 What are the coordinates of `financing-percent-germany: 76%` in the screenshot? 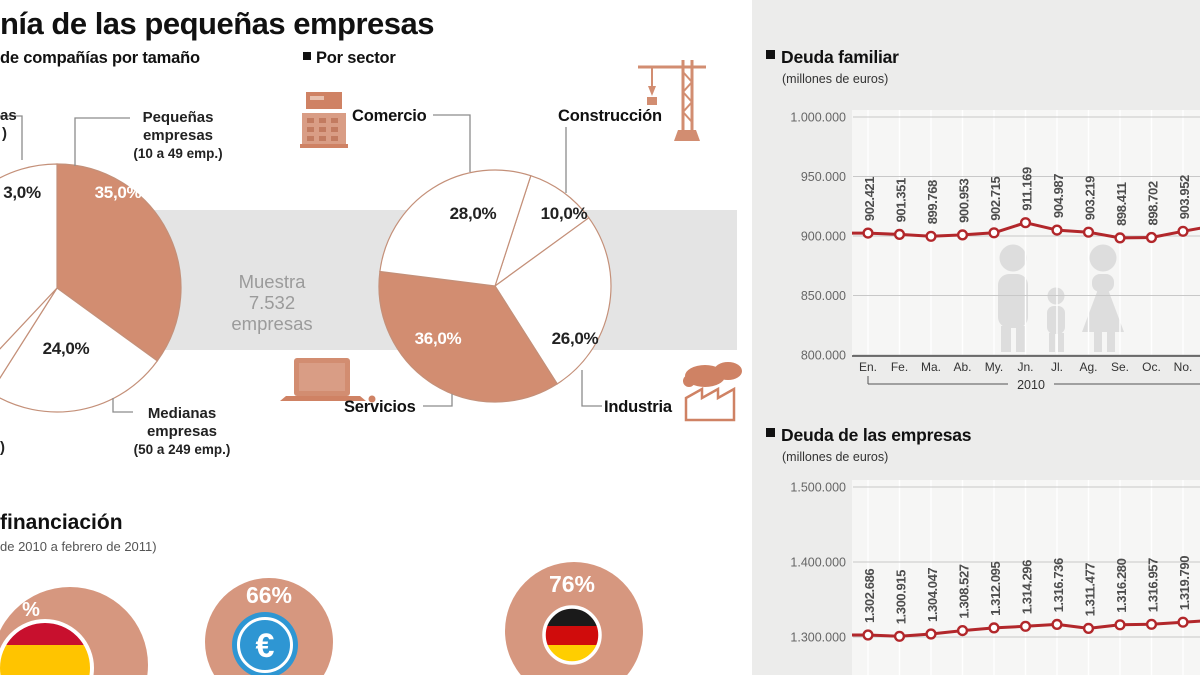 It's located at (572, 584).